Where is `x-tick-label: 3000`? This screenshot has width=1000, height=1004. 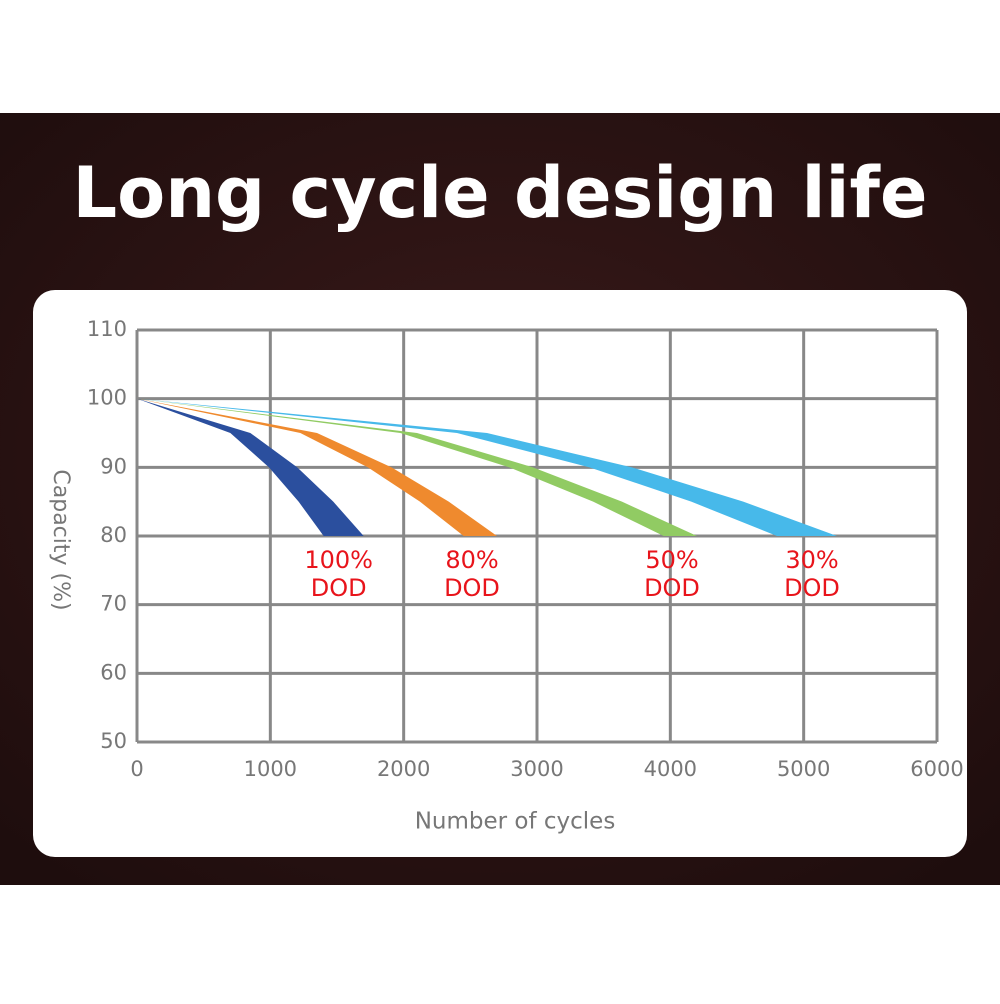 x-tick-label: 3000 is located at coordinates (536, 769).